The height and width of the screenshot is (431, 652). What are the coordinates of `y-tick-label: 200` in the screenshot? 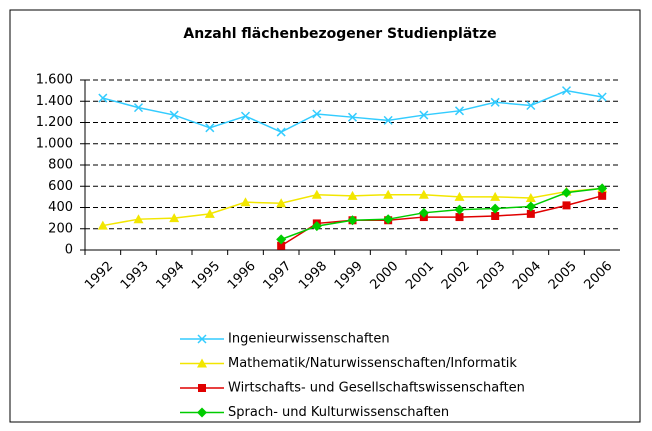 It's located at (60, 228).